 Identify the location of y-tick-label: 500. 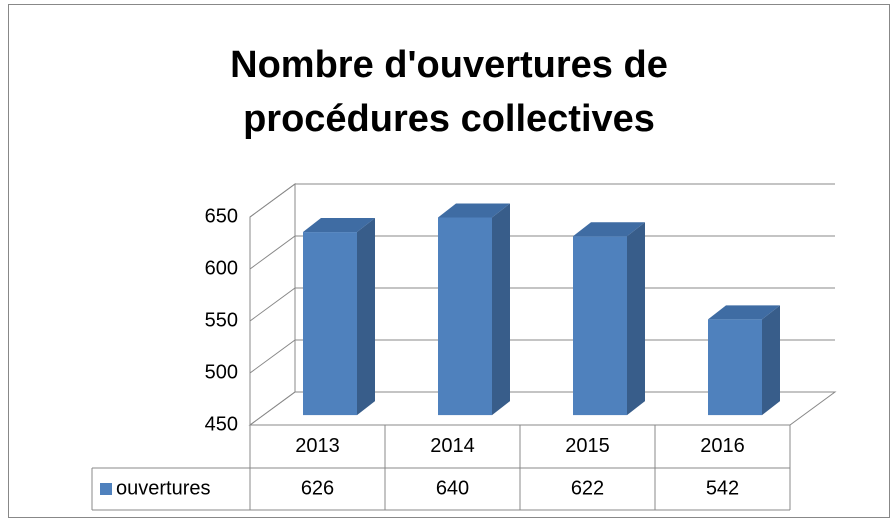
(221, 372).